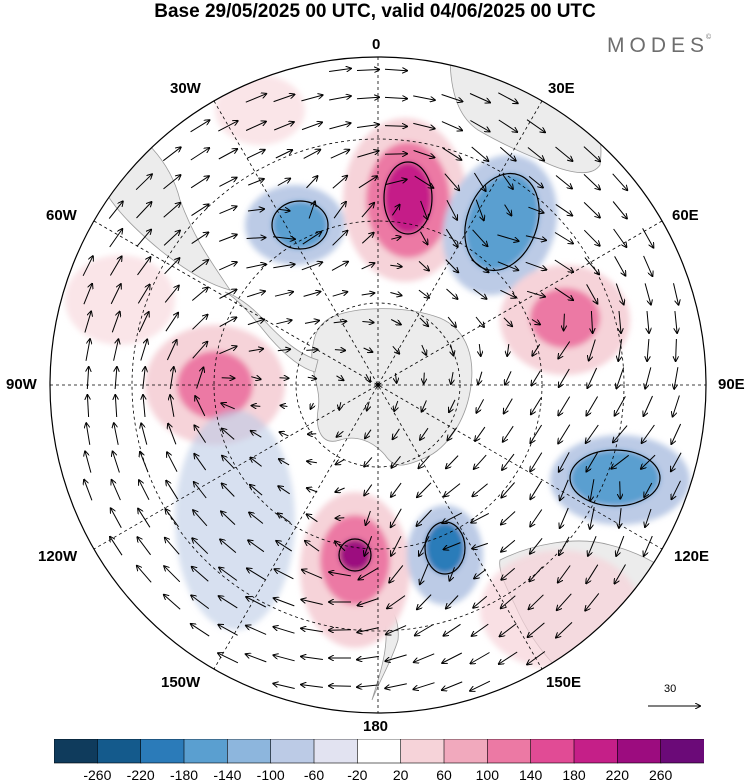  Describe the element at coordinates (314, 775) in the screenshot. I see `colorbar-tick-label: -60` at that location.